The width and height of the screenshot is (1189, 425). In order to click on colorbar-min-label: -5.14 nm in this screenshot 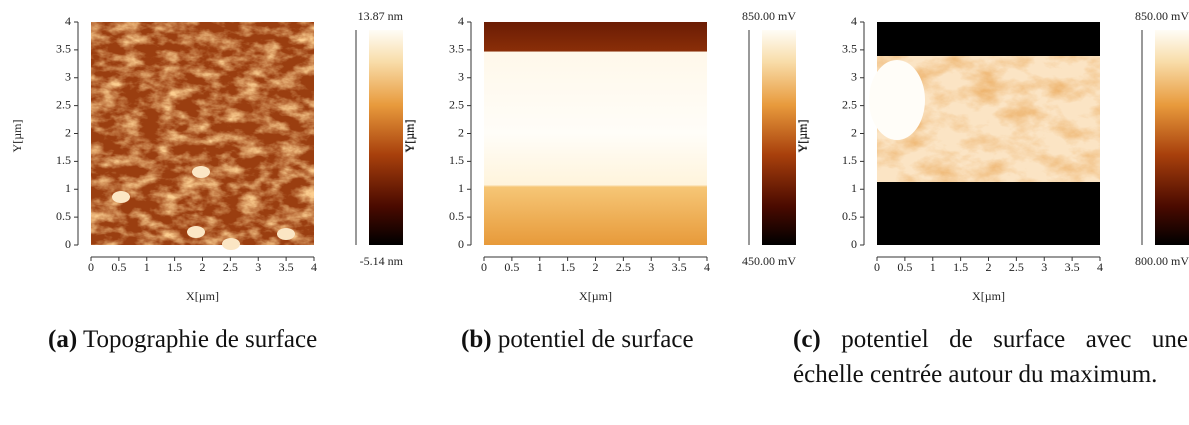, I will do `click(382, 261)`.